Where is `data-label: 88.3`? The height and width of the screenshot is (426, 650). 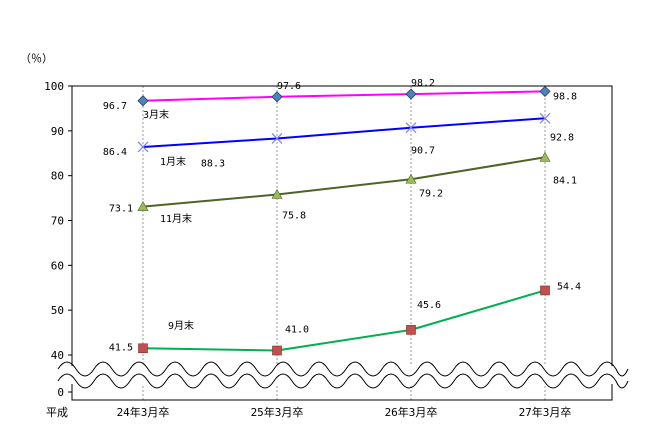 data-label: 88.3 is located at coordinates (213, 163).